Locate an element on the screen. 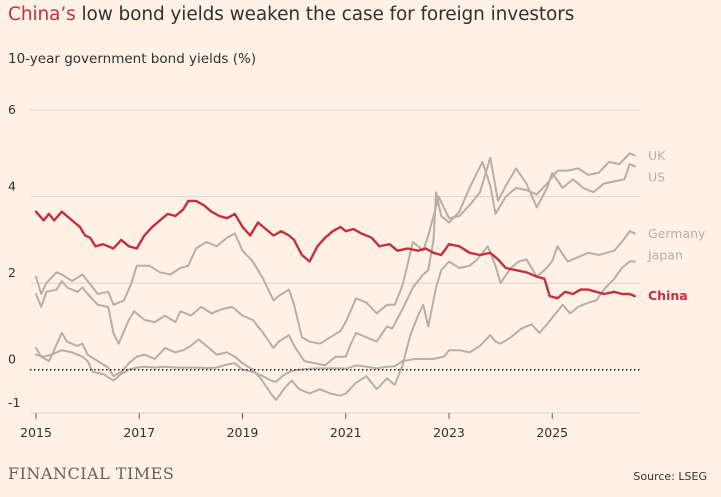  y-tick-label: -1 is located at coordinates (14, 402).